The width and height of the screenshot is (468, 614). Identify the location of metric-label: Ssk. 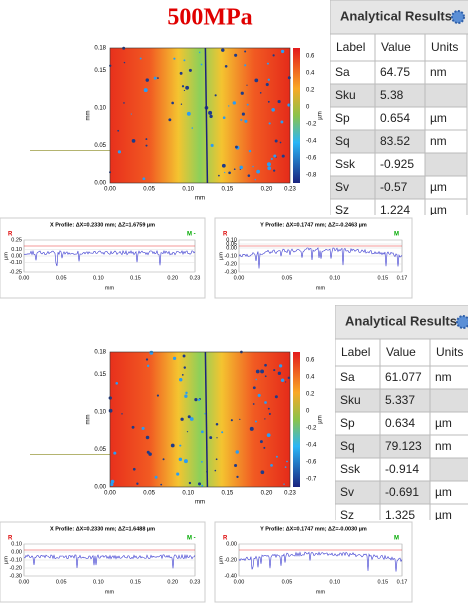
(350, 469).